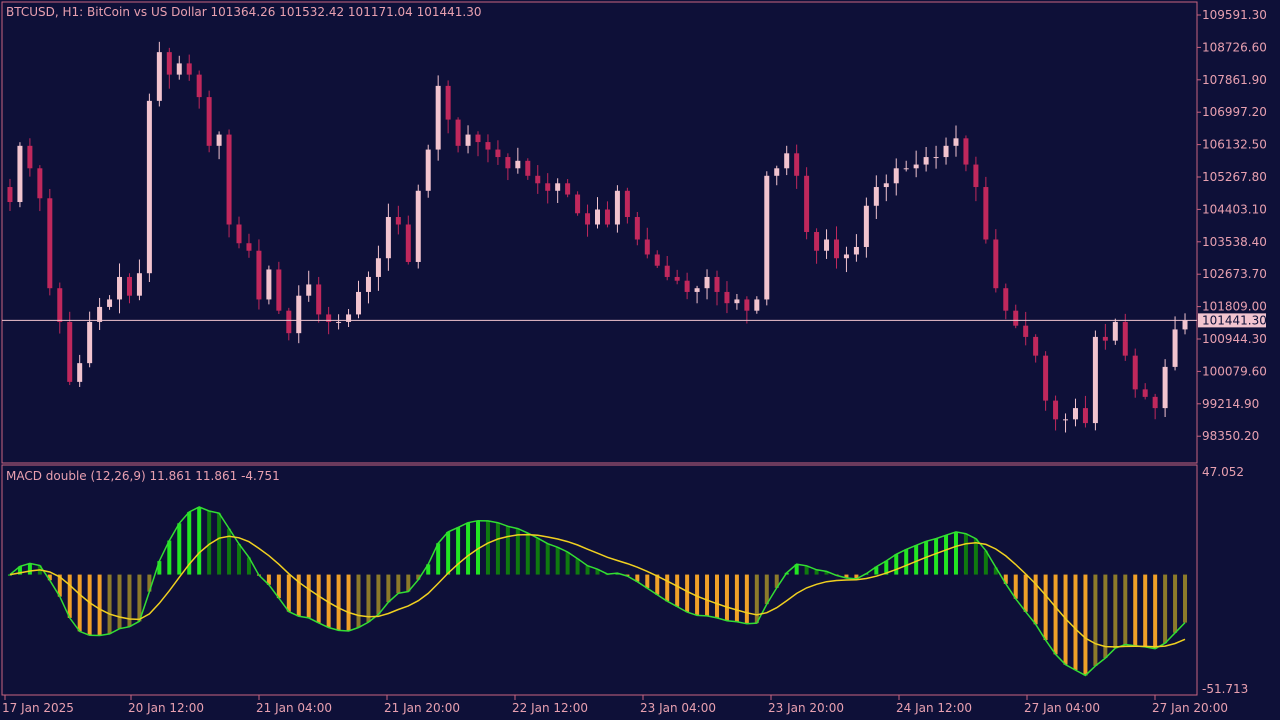 The image size is (1280, 720). I want to click on price-axis-label: 106997.20, so click(1234, 112).